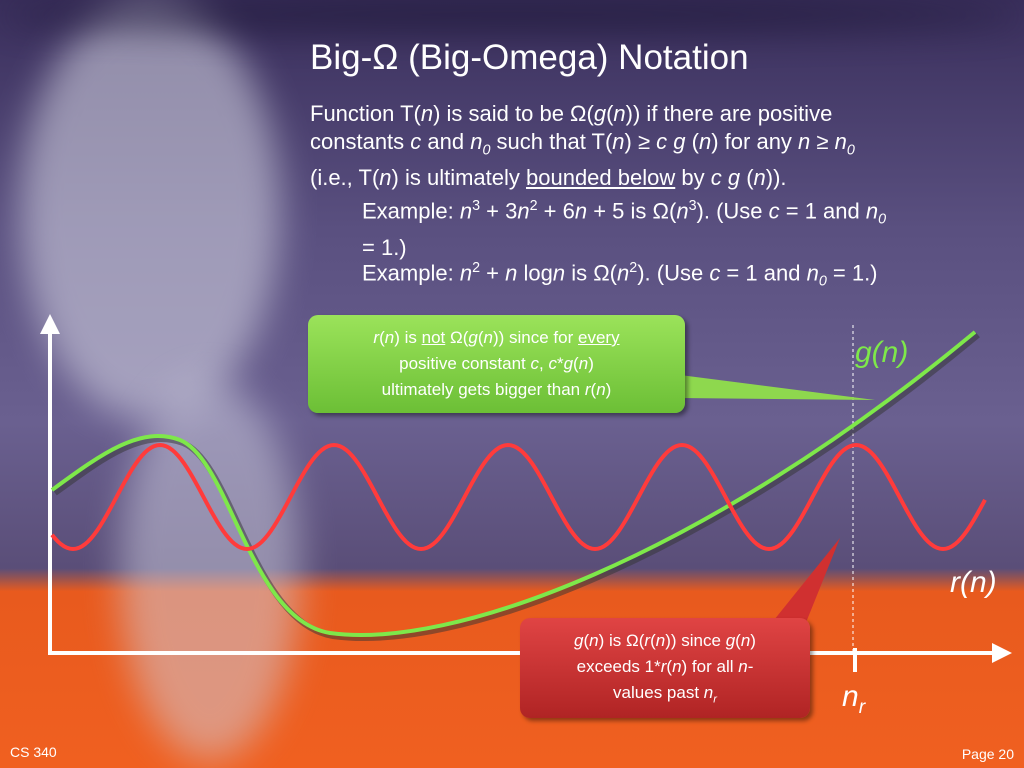 The width and height of the screenshot is (1024, 768). What do you see at coordinates (973, 582) in the screenshot?
I see `r-label: r(n)` at bounding box center [973, 582].